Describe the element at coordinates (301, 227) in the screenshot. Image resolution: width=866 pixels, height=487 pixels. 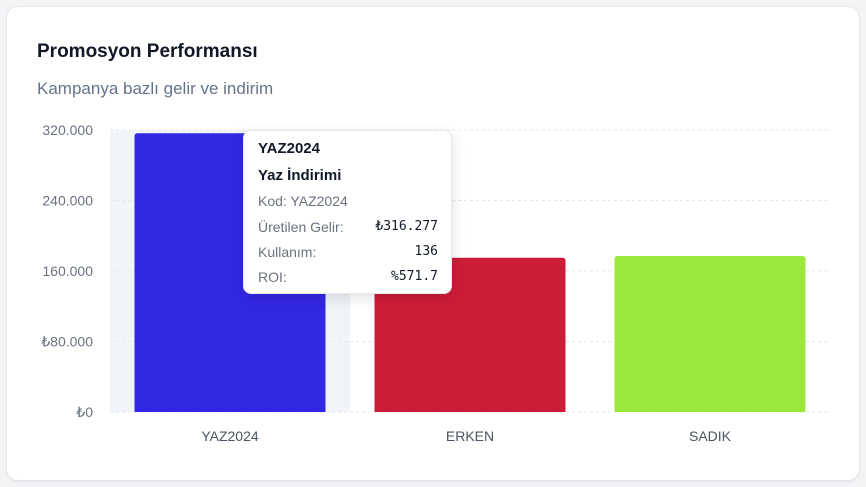
I see `tooltip-revenue-label: Üretilen Gelir:` at that location.